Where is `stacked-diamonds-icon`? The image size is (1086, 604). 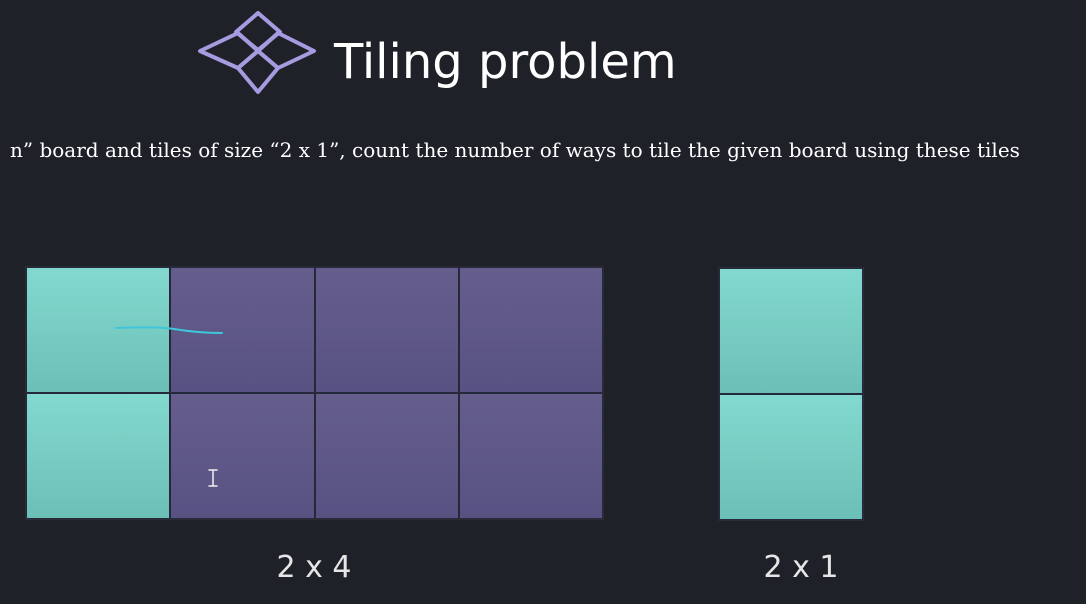 stacked-diamonds-icon is located at coordinates (257, 52).